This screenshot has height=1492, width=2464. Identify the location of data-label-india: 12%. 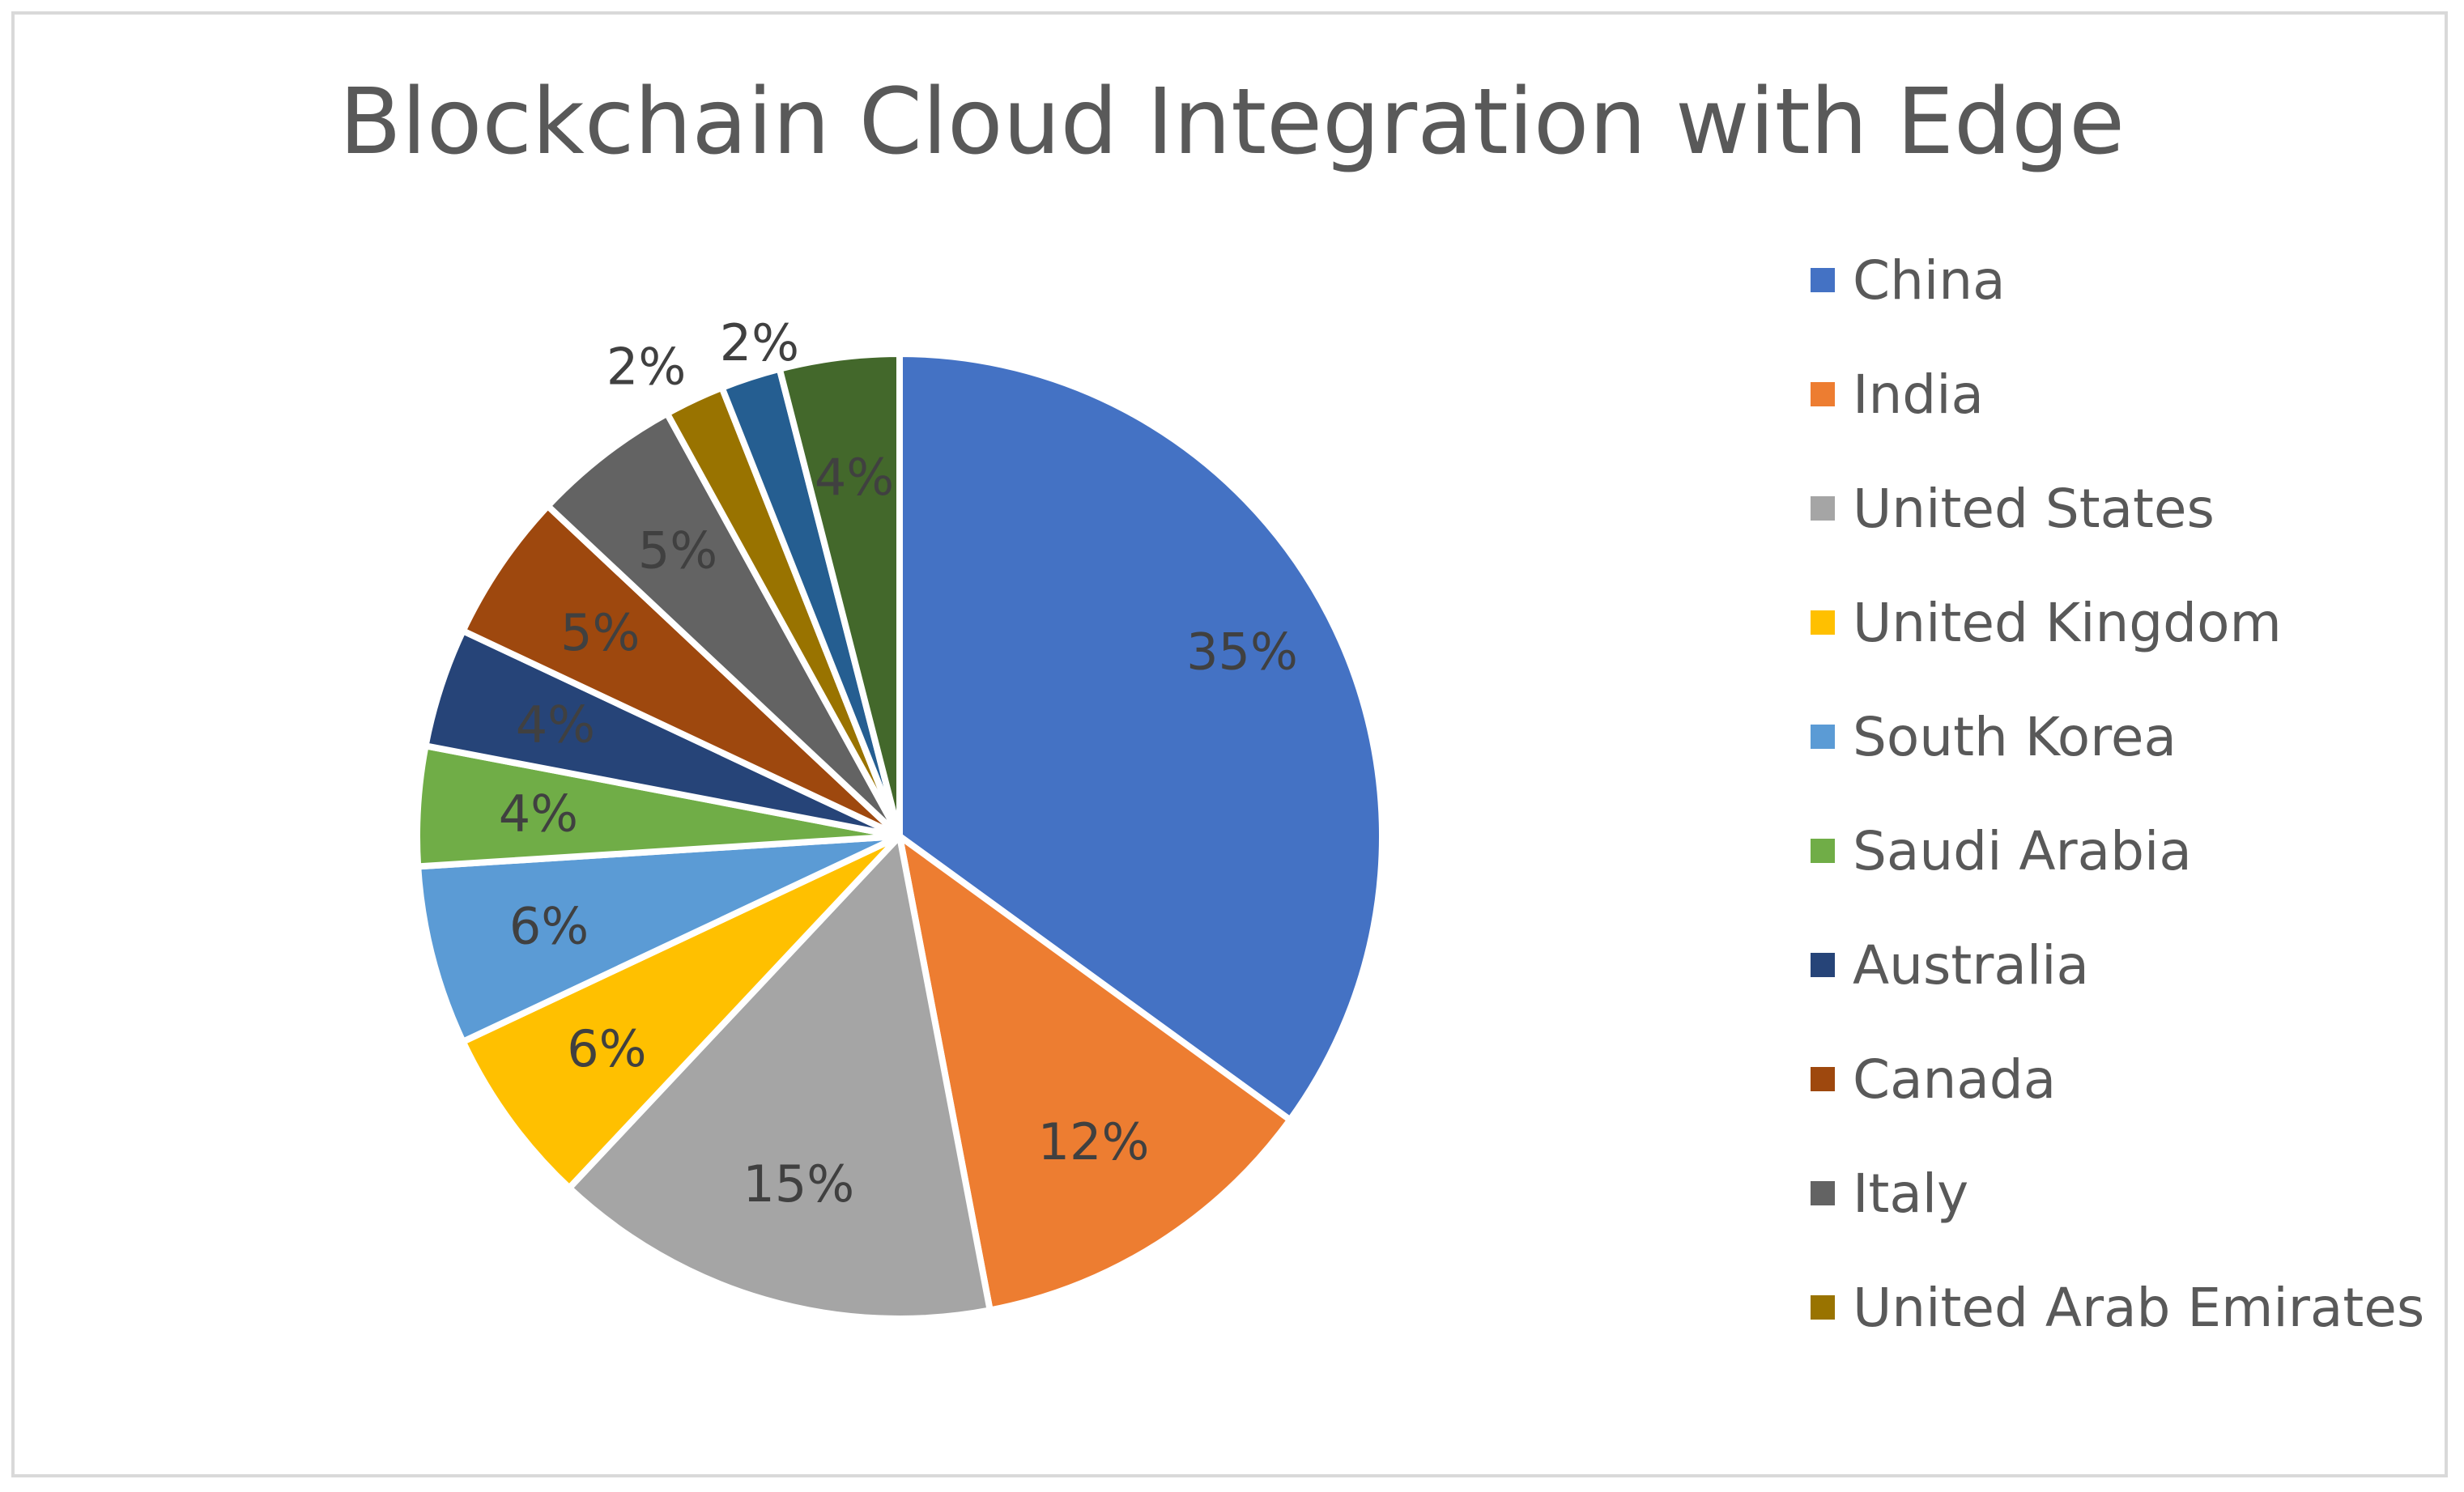
(1094, 1142).